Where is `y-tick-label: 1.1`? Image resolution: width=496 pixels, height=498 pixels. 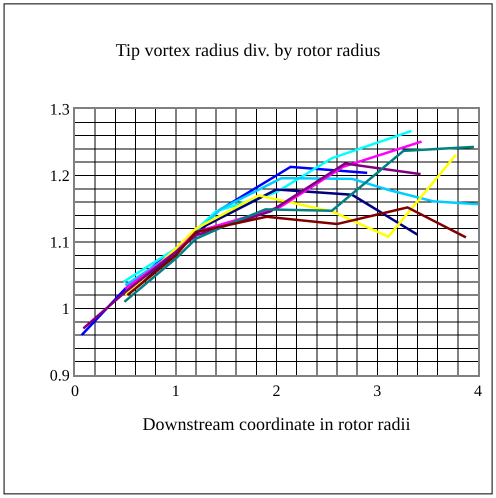
y-tick-label: 1.1 is located at coordinates (60, 243).